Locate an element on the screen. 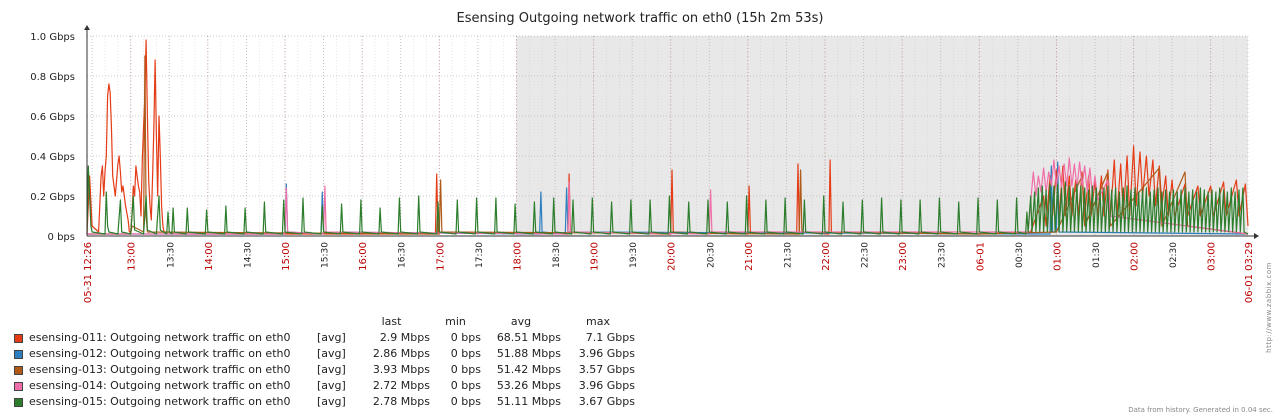 The height and width of the screenshot is (418, 1279). legend-avg: 51.88 Mbps is located at coordinates (528, 353).